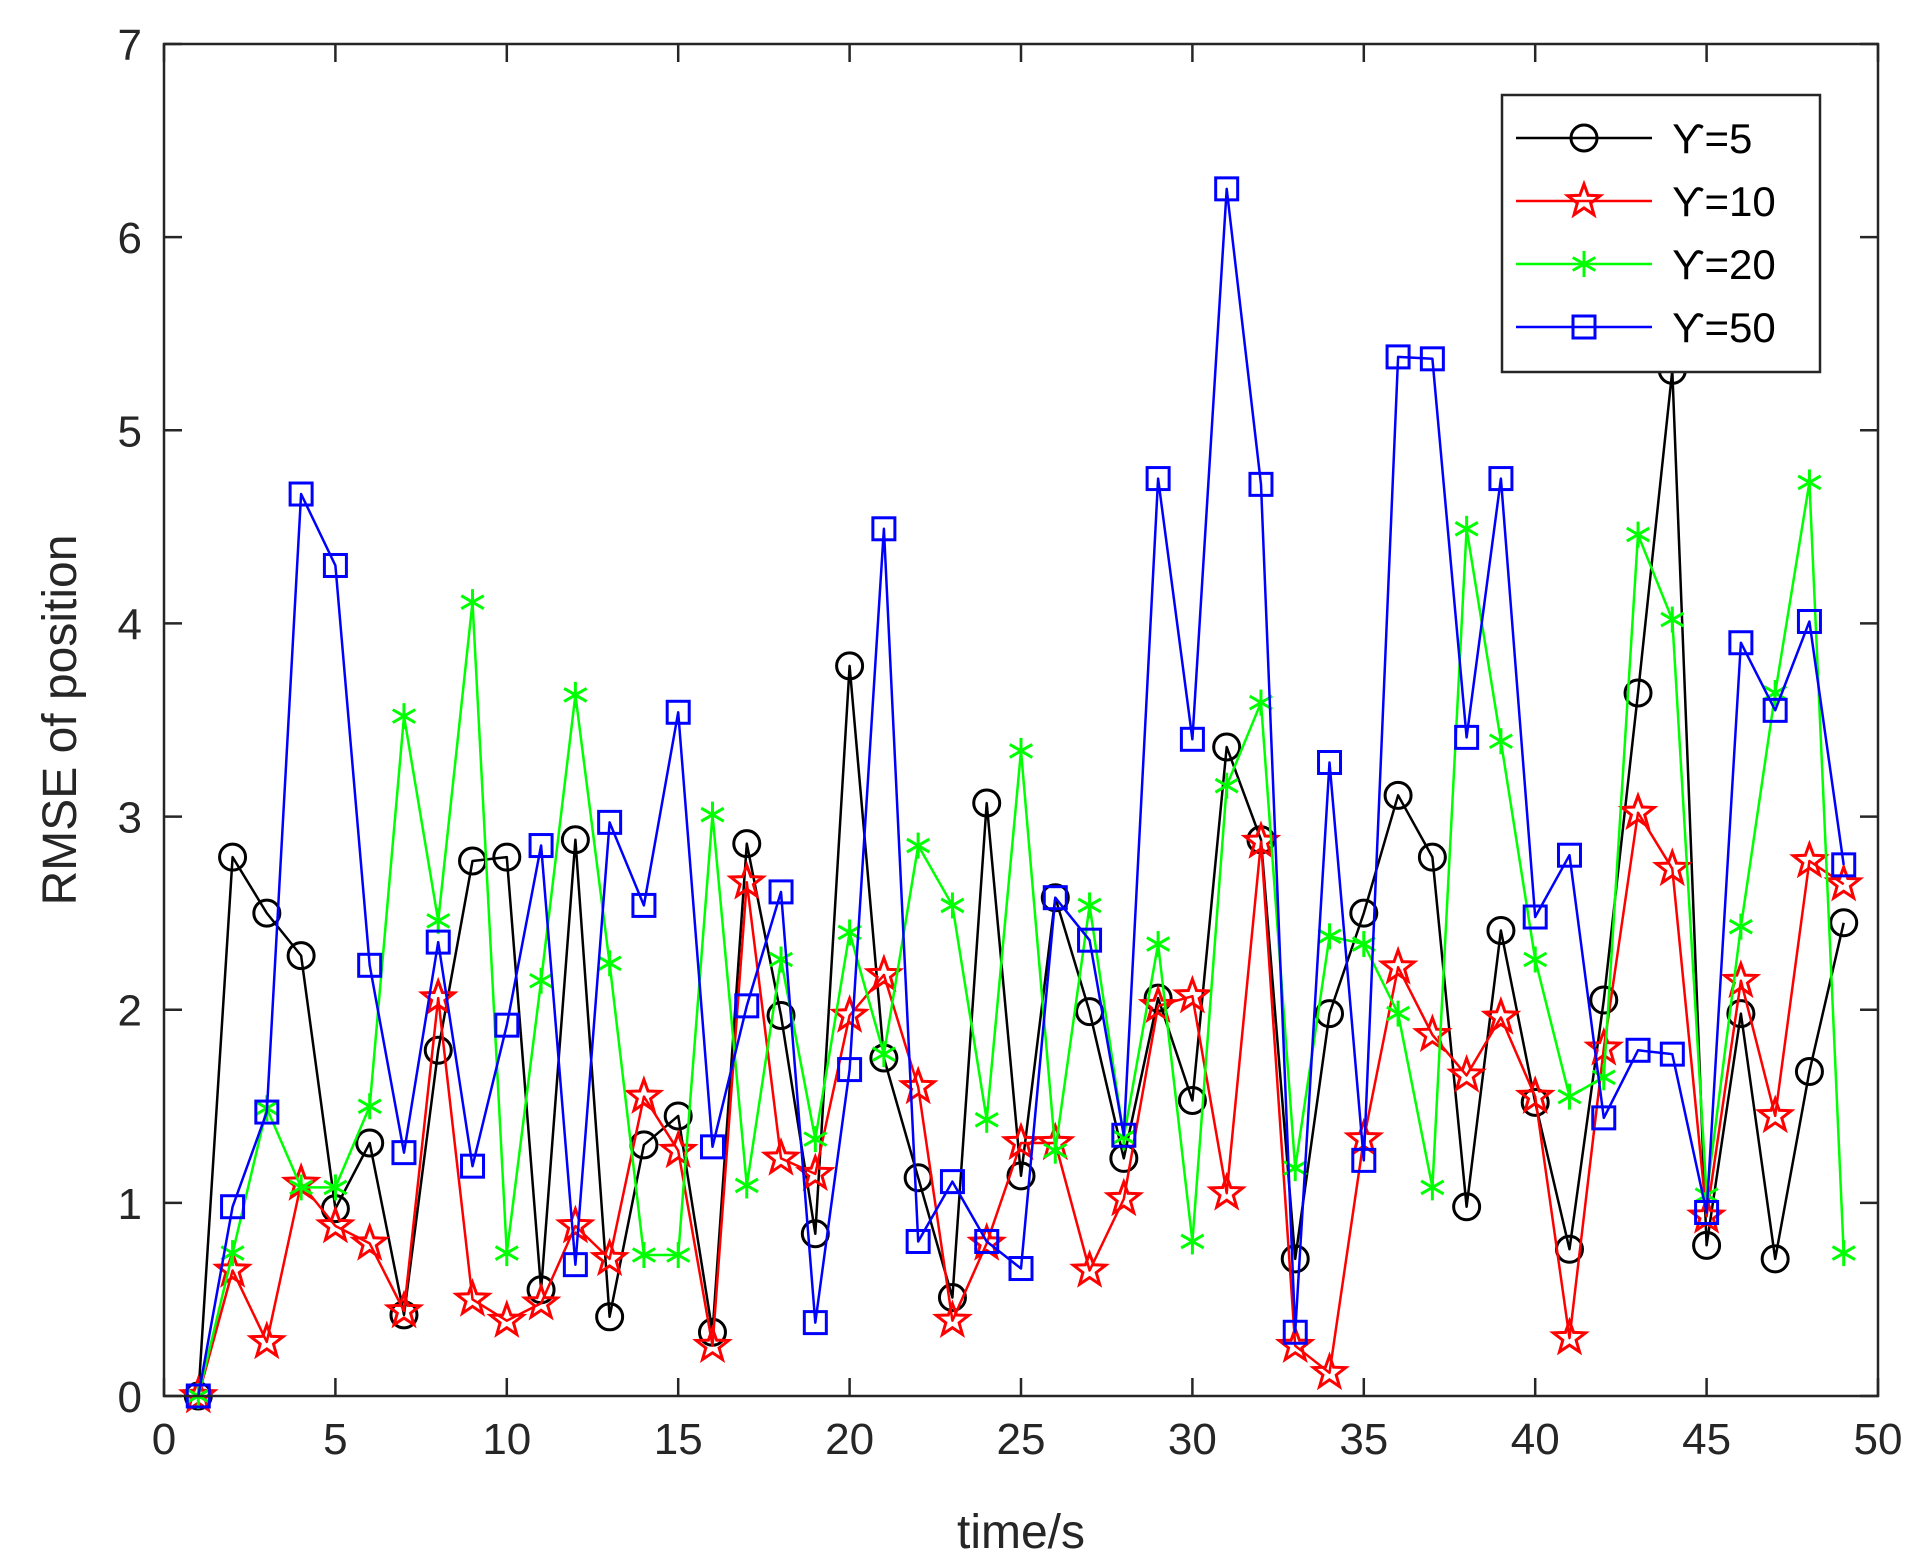 The image size is (1924, 1563). I want to click on y-axis-label: RMSE of position, so click(60, 720).